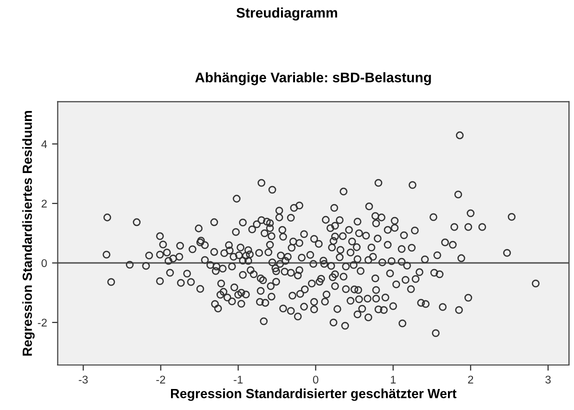  What do you see at coordinates (315, 380) in the screenshot?
I see `x-tick-label: 0` at bounding box center [315, 380].